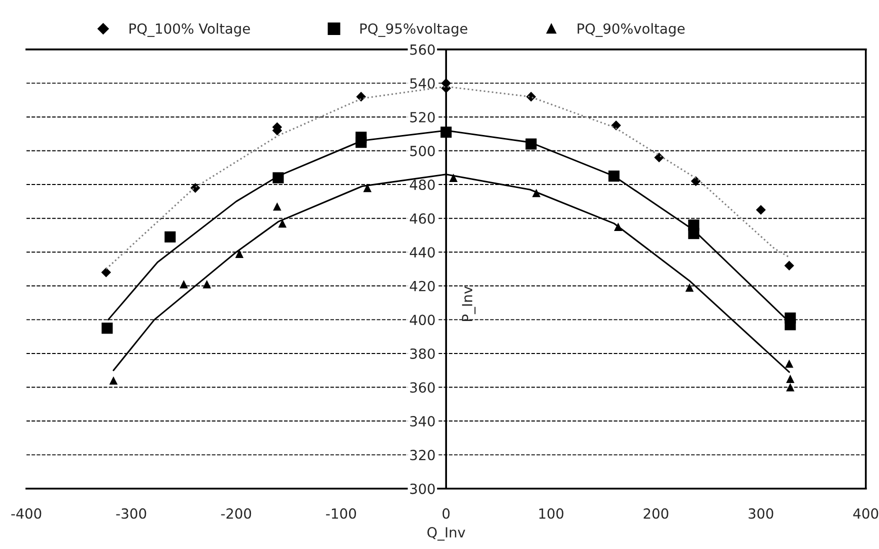  What do you see at coordinates (422, 320) in the screenshot?
I see `y-tick-label: 400` at bounding box center [422, 320].